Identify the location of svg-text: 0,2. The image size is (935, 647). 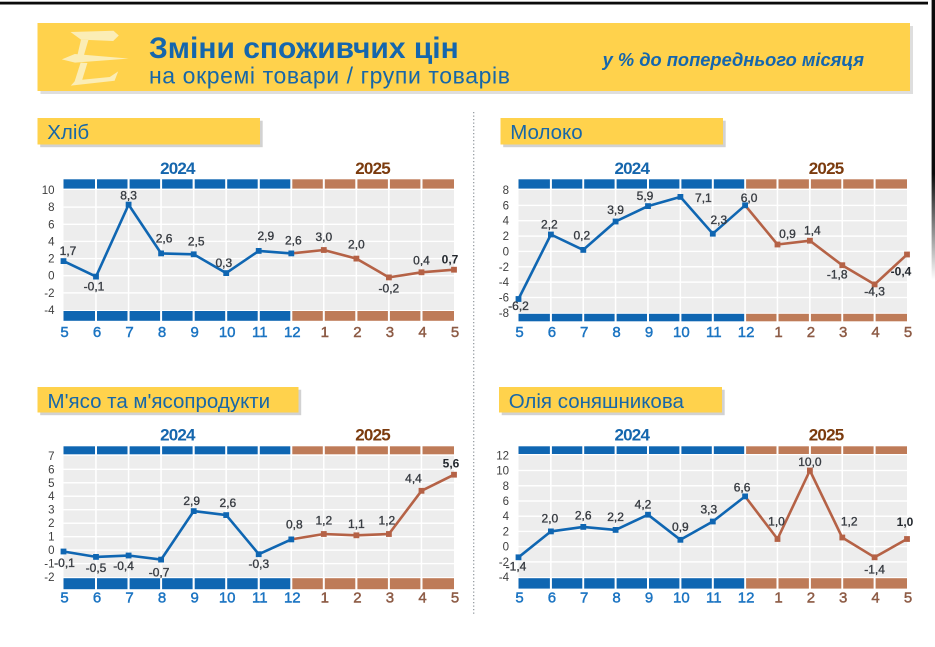
(581, 235).